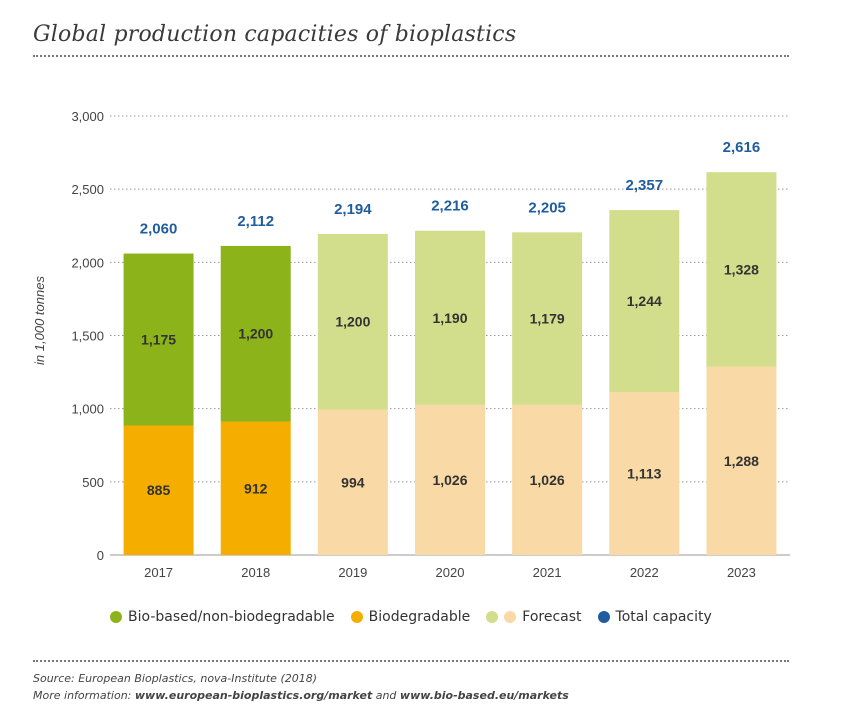 The height and width of the screenshot is (717, 850). Describe the element at coordinates (547, 207) in the screenshot. I see `total-capacity-label: 2,205` at that location.